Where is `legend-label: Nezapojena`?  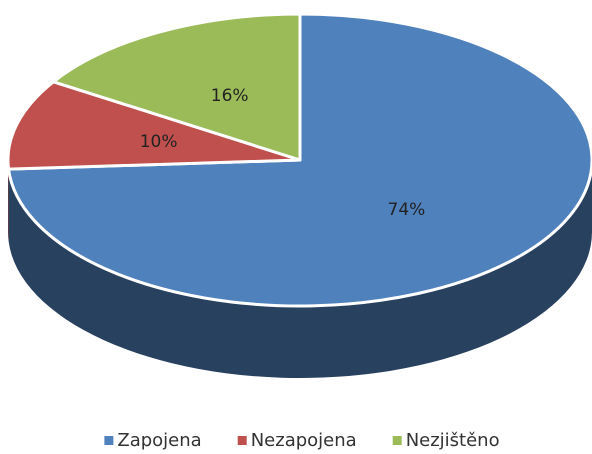
legend-label: Nezapojena is located at coordinates (304, 440).